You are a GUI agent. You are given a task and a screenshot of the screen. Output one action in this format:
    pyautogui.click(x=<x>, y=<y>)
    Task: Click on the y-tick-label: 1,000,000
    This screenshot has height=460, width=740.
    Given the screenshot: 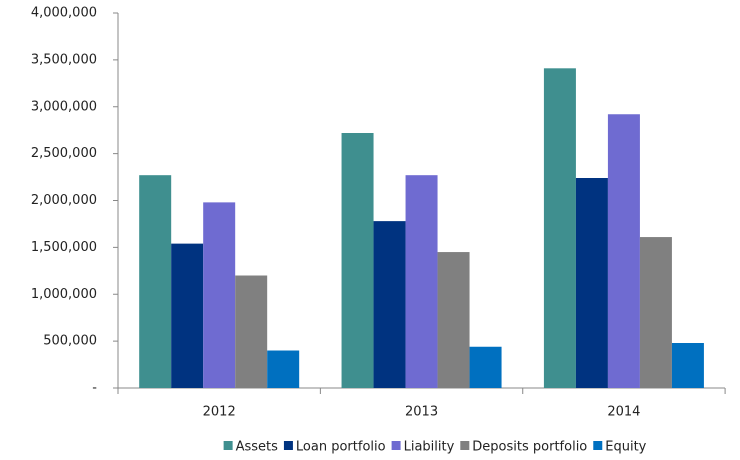 What is the action you would take?
    pyautogui.click(x=64, y=294)
    